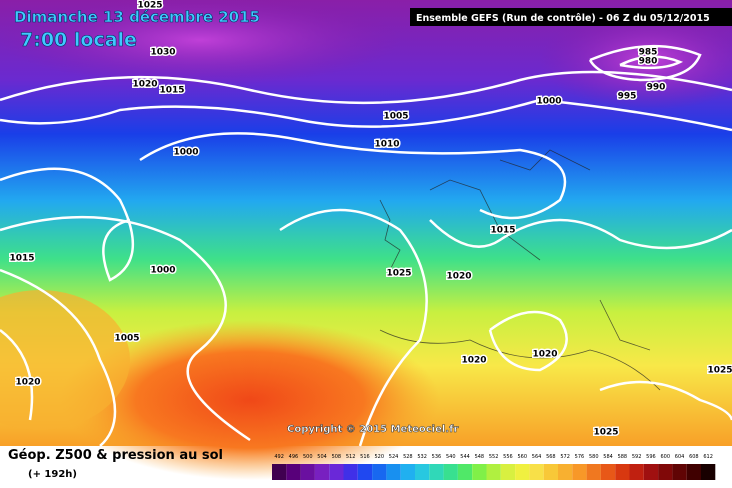 This screenshot has height=488, width=732. Describe the element at coordinates (365, 457) in the screenshot. I see `scale-label: 516` at that location.